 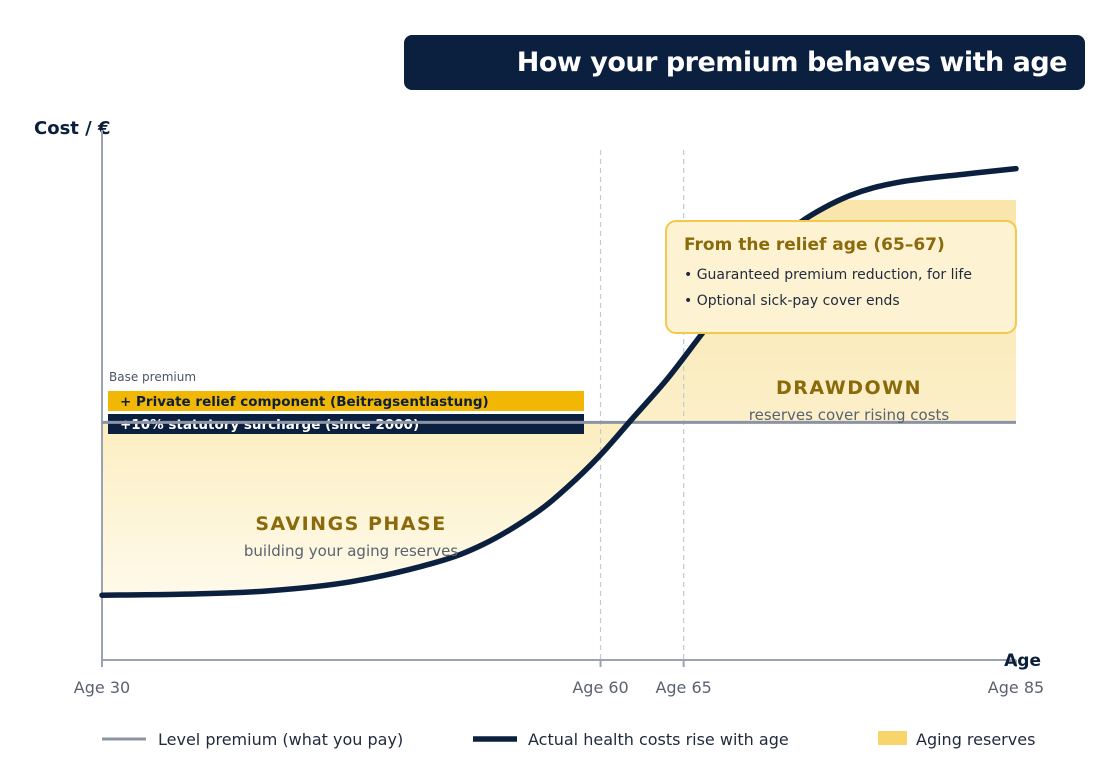 I want to click on savings-reserve-area, so click(x=368, y=506).